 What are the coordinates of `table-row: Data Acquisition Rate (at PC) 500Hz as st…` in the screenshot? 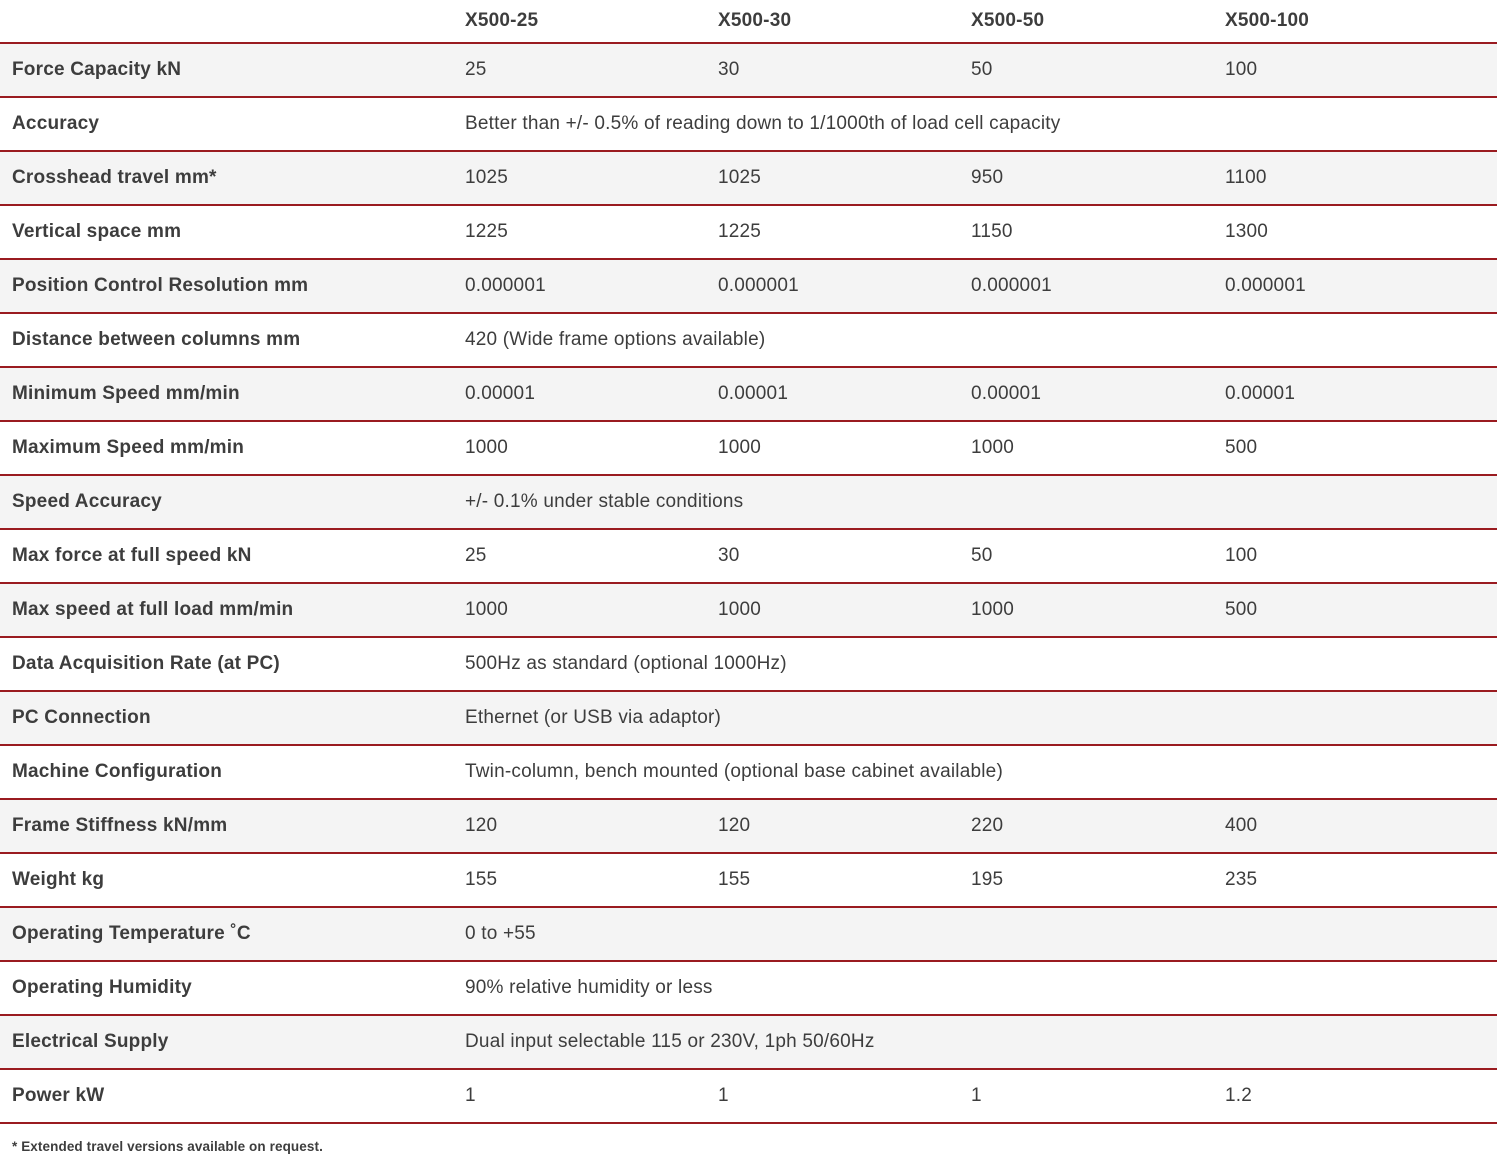 It's located at (748, 665).